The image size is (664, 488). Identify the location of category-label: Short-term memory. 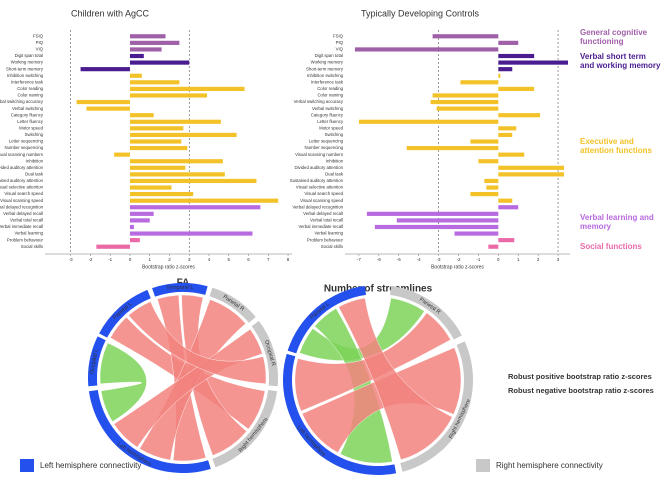
(325, 68).